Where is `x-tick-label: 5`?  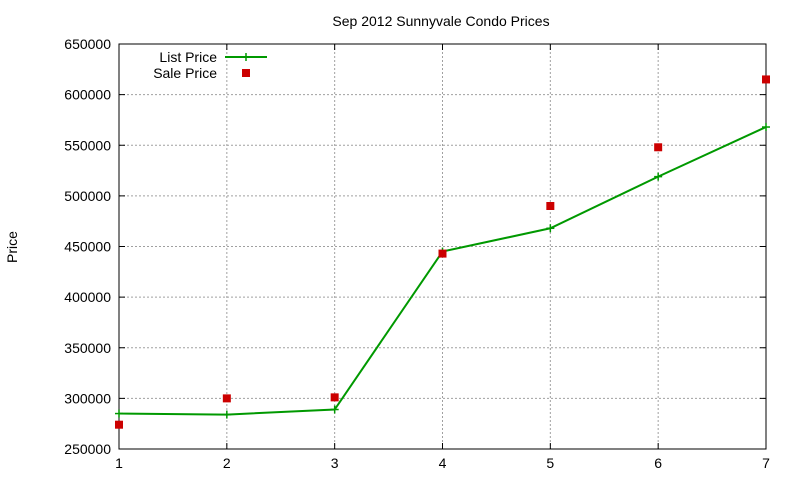 x-tick-label: 5 is located at coordinates (550, 463).